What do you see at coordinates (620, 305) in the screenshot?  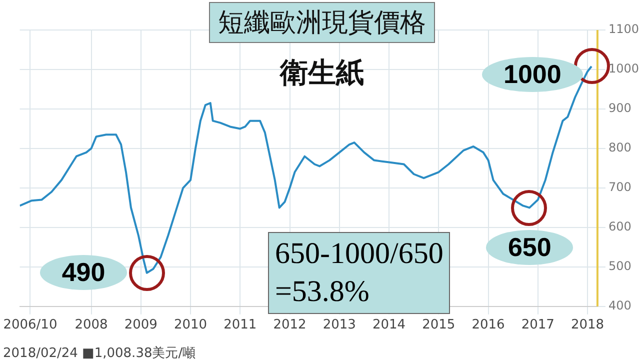 I see `y-tick-label: 400` at bounding box center [620, 305].